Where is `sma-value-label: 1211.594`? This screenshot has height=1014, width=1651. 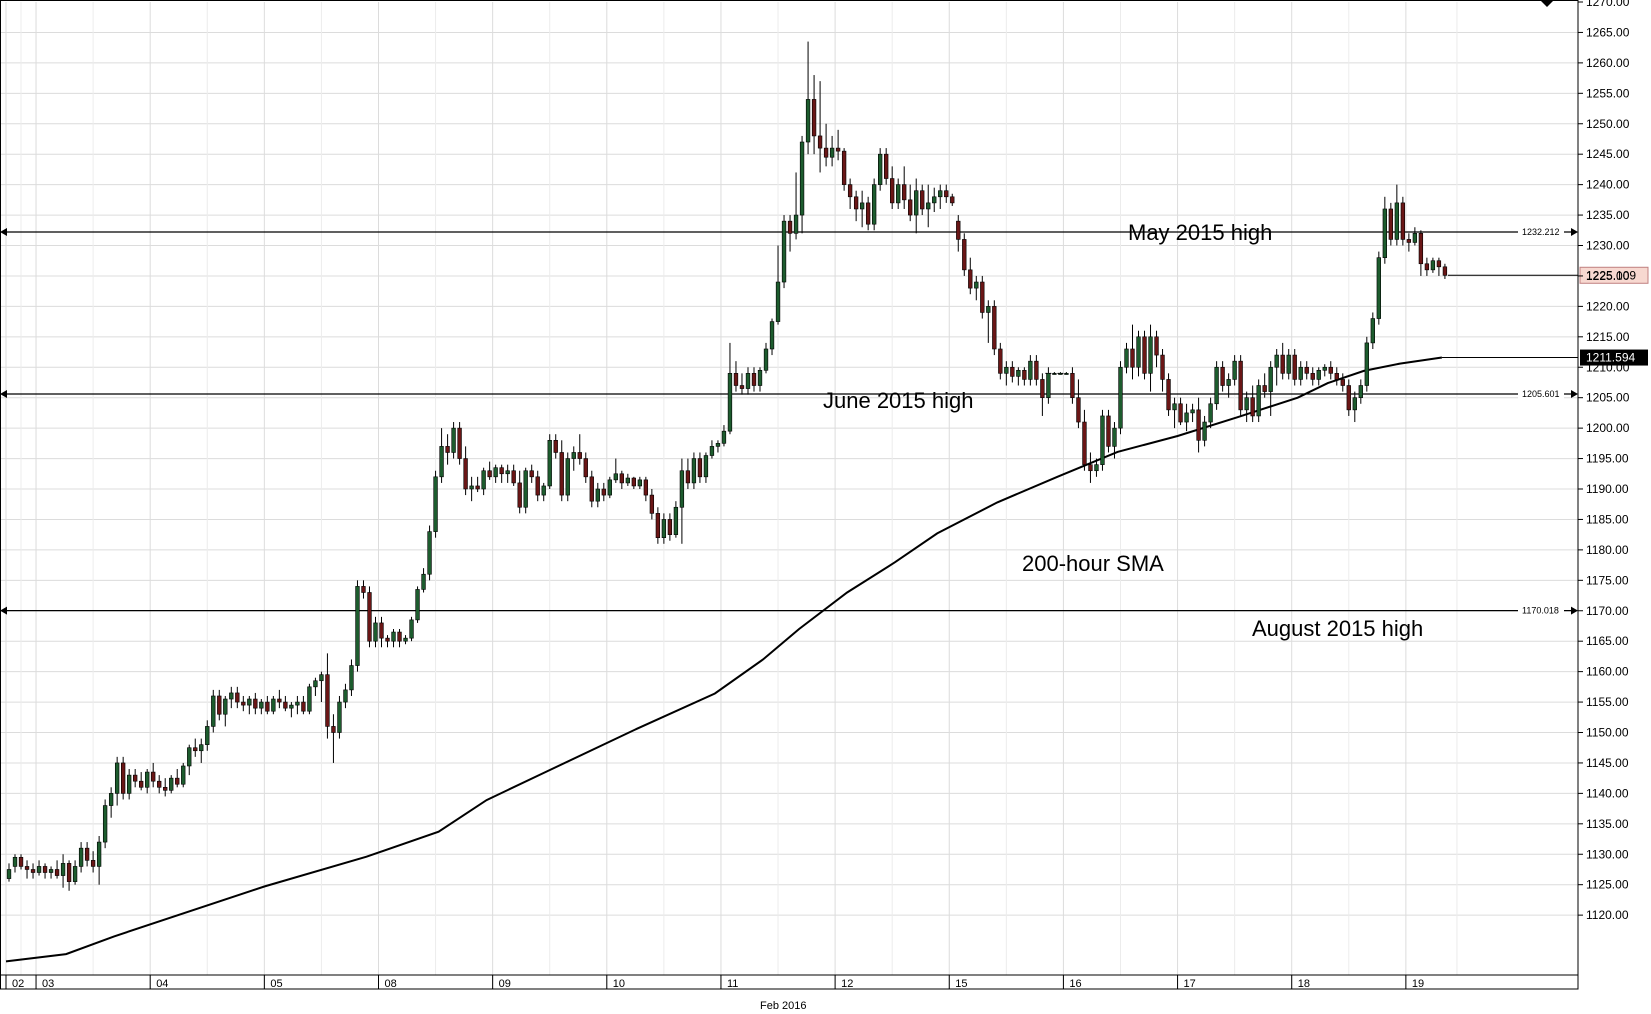
sma-value-label: 1211.594 is located at coordinates (1610, 358).